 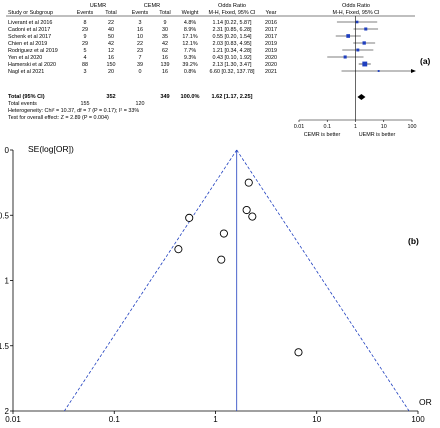 I want to click on funnel-x-tick-label: 10, so click(x=316, y=419).